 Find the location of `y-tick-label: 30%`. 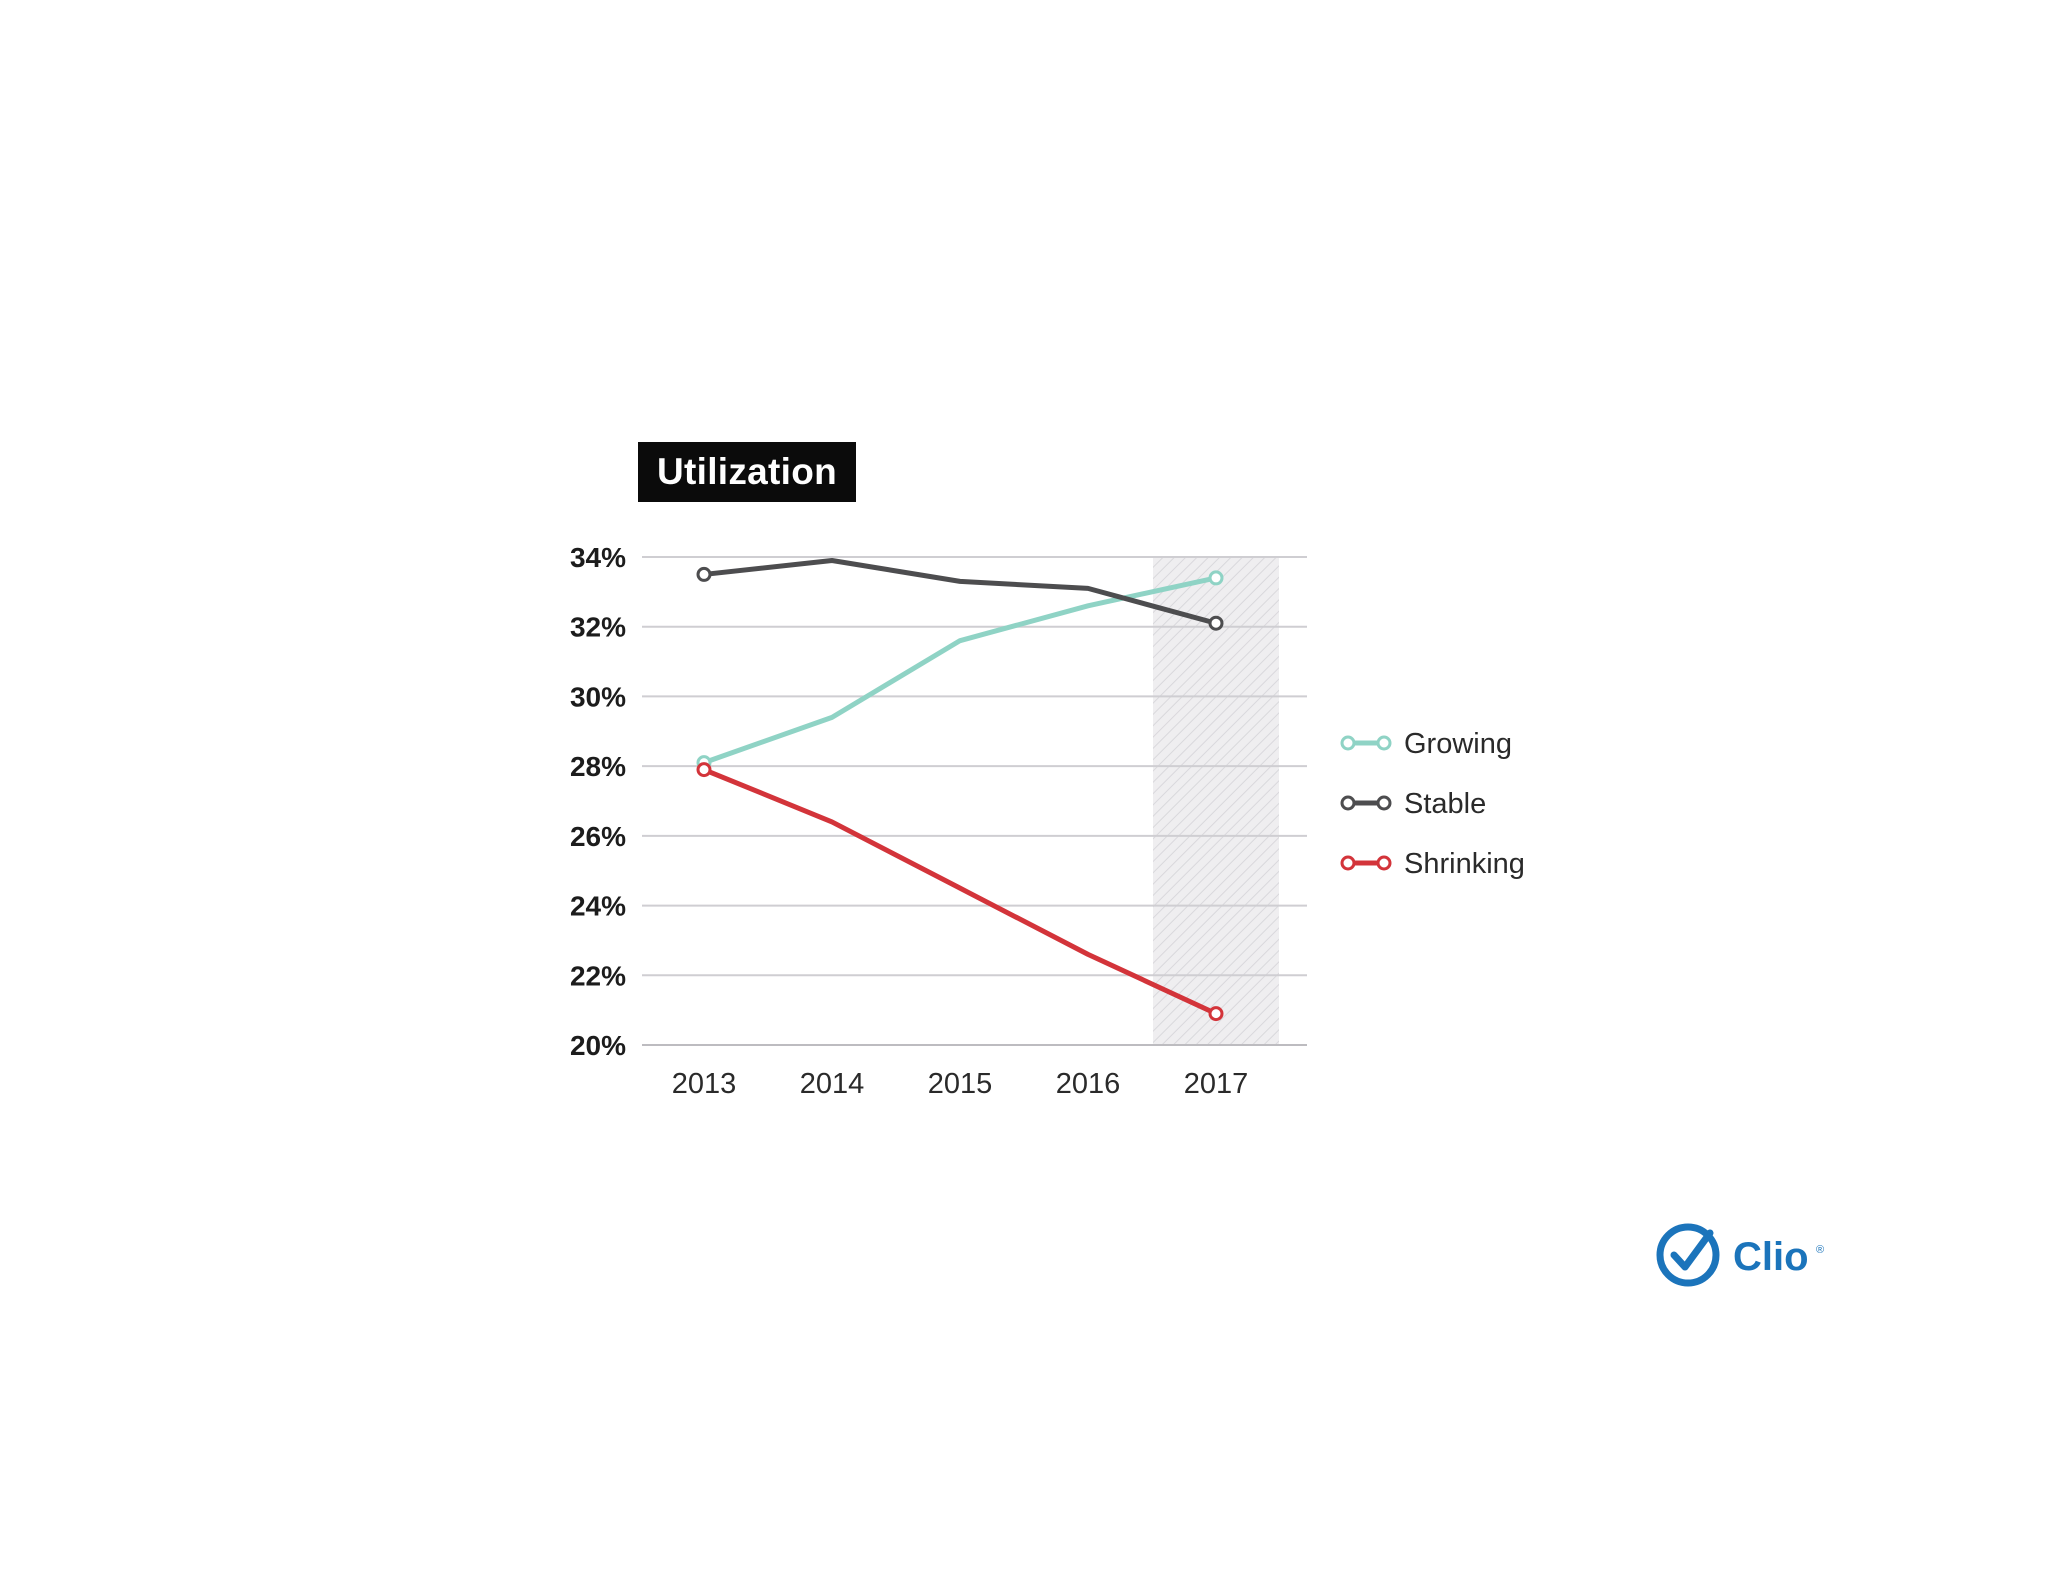

y-tick-label: 30% is located at coordinates (598, 696).